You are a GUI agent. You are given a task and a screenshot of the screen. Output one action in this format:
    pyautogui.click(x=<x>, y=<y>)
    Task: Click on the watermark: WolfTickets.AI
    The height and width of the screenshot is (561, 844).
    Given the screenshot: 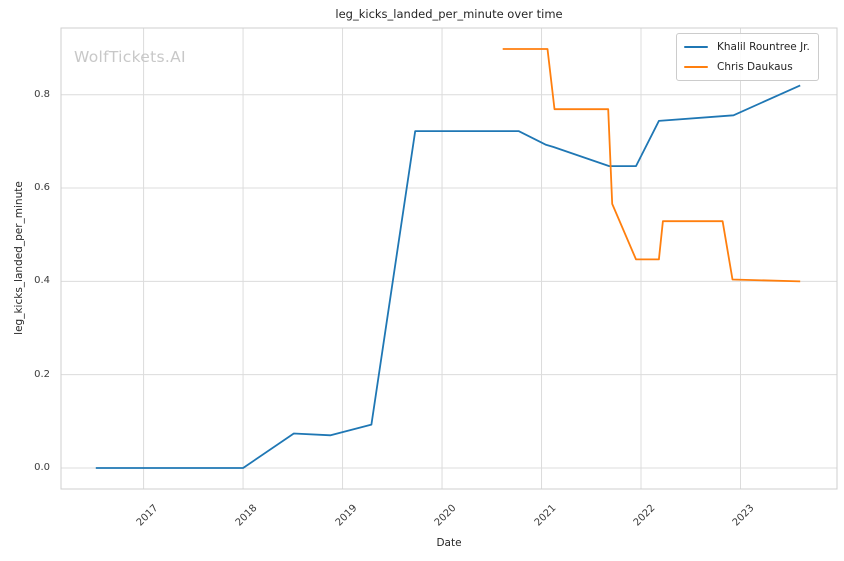 What is the action you would take?
    pyautogui.click(x=130, y=57)
    